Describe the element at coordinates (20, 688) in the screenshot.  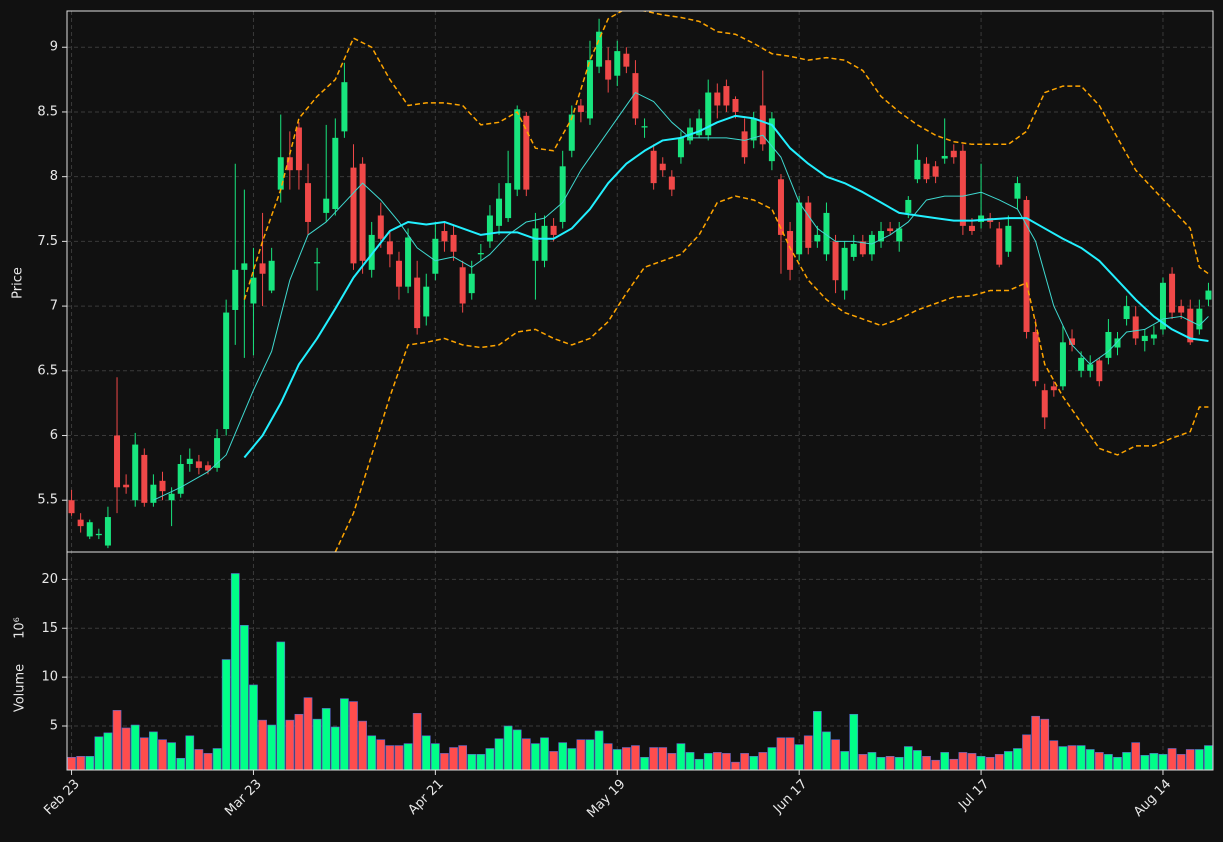
I see `volume-axis-label: Volume` at that location.